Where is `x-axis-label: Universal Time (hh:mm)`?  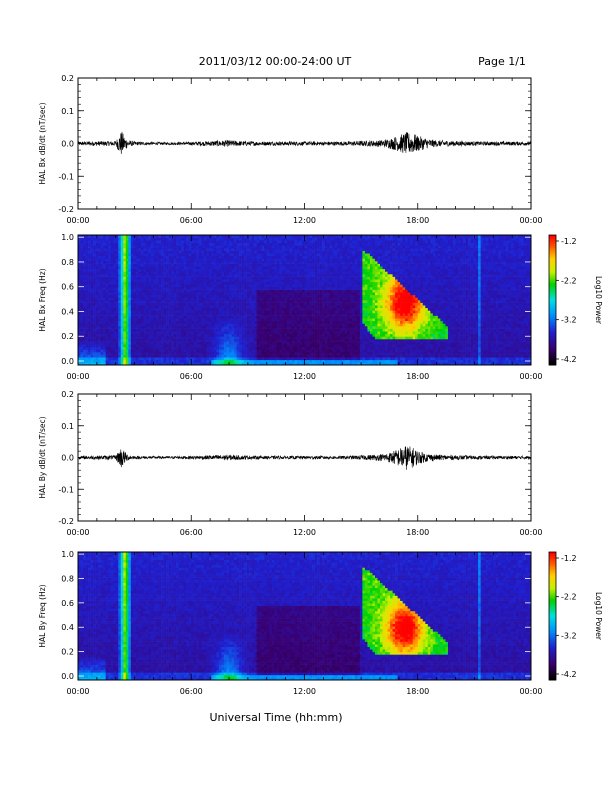 x-axis-label: Universal Time (hh:mm) is located at coordinates (276, 717).